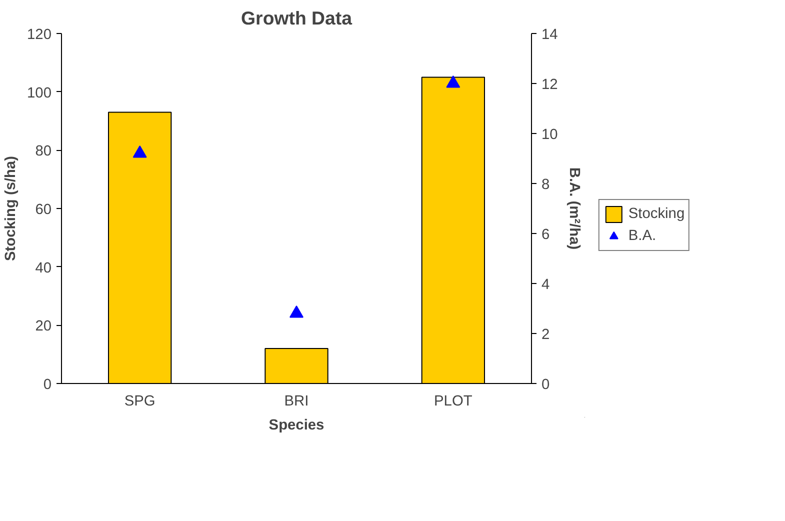 The height and width of the screenshot is (521, 785). What do you see at coordinates (43, 152) in the screenshot?
I see `y-tick-label: 80` at bounding box center [43, 152].